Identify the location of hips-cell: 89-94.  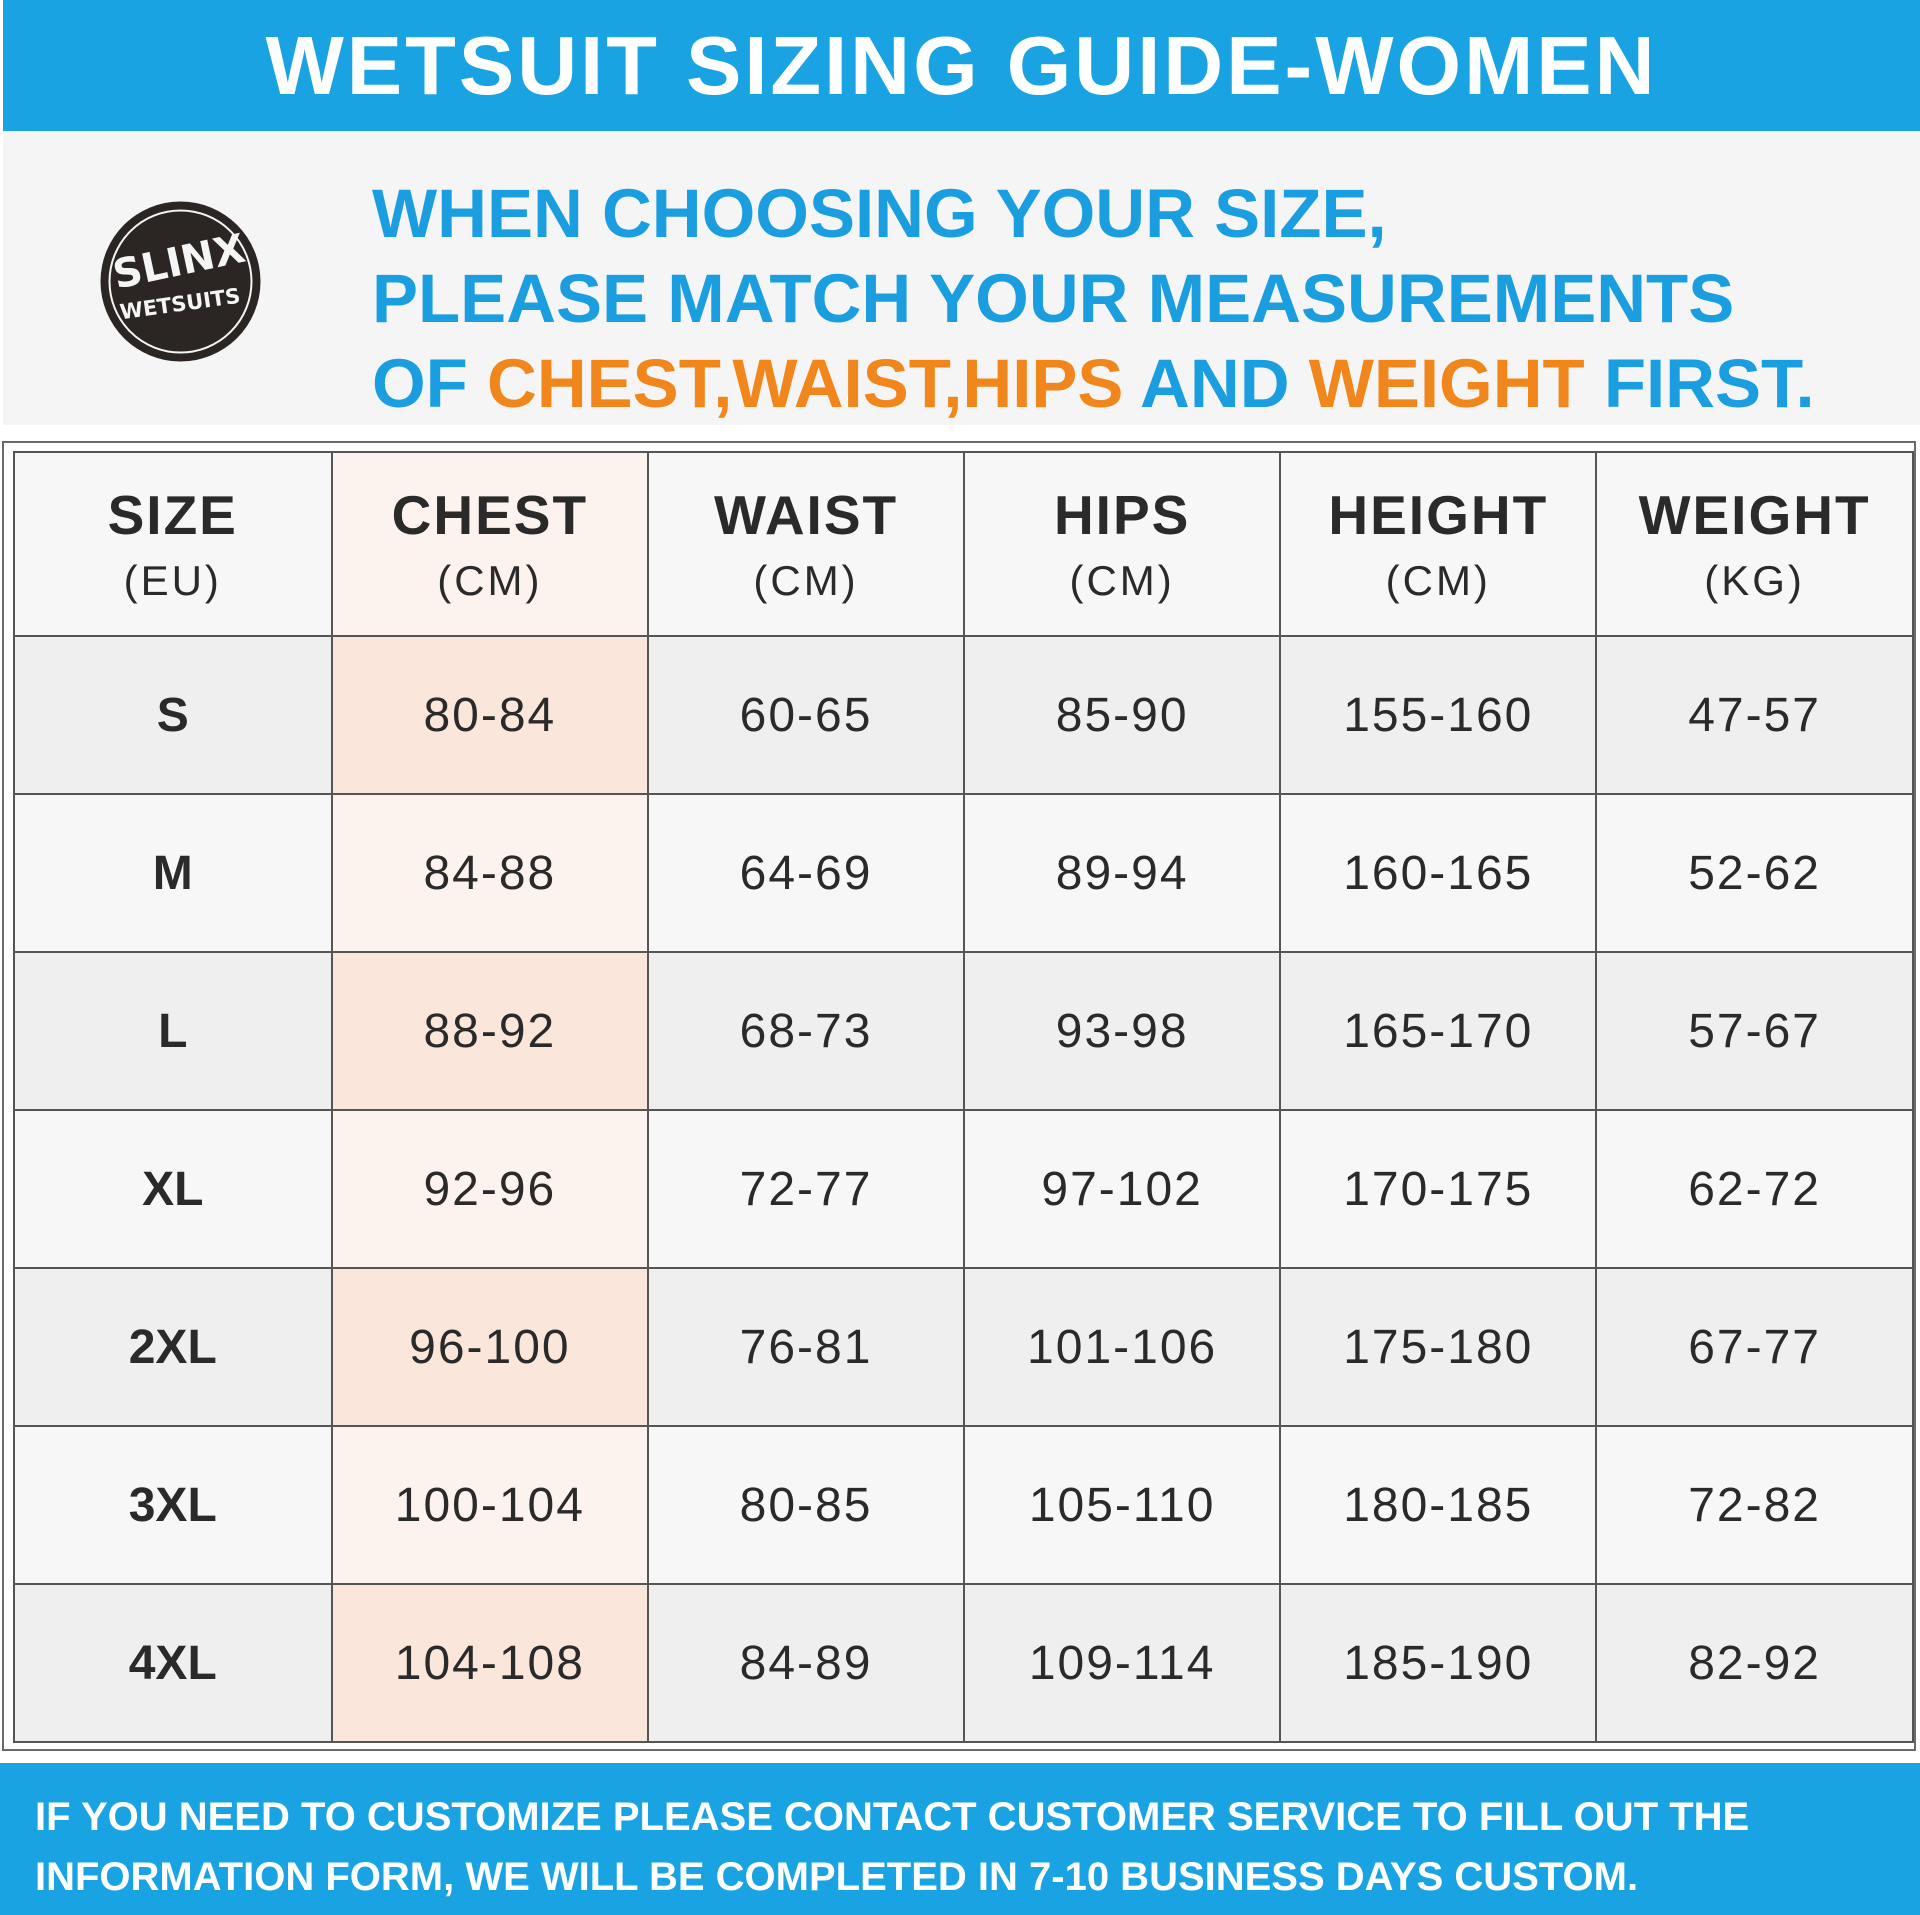
(1122, 873).